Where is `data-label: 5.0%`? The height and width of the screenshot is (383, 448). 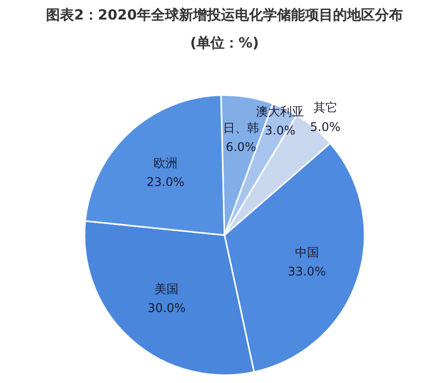 data-label: 5.0% is located at coordinates (325, 127).